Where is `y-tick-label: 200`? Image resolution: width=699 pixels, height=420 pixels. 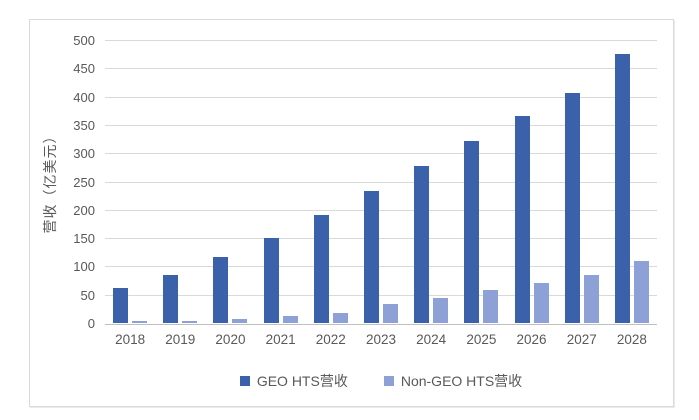 y-tick-label: 200 is located at coordinates (84, 210).